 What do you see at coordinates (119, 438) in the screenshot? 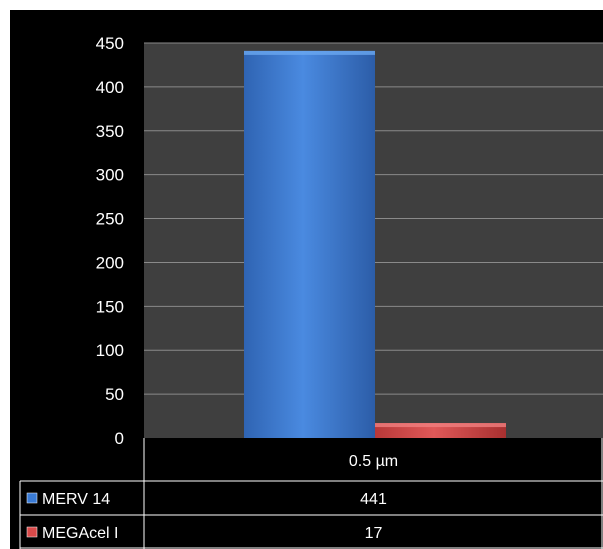
I see `y-tick-label: 0` at bounding box center [119, 438].